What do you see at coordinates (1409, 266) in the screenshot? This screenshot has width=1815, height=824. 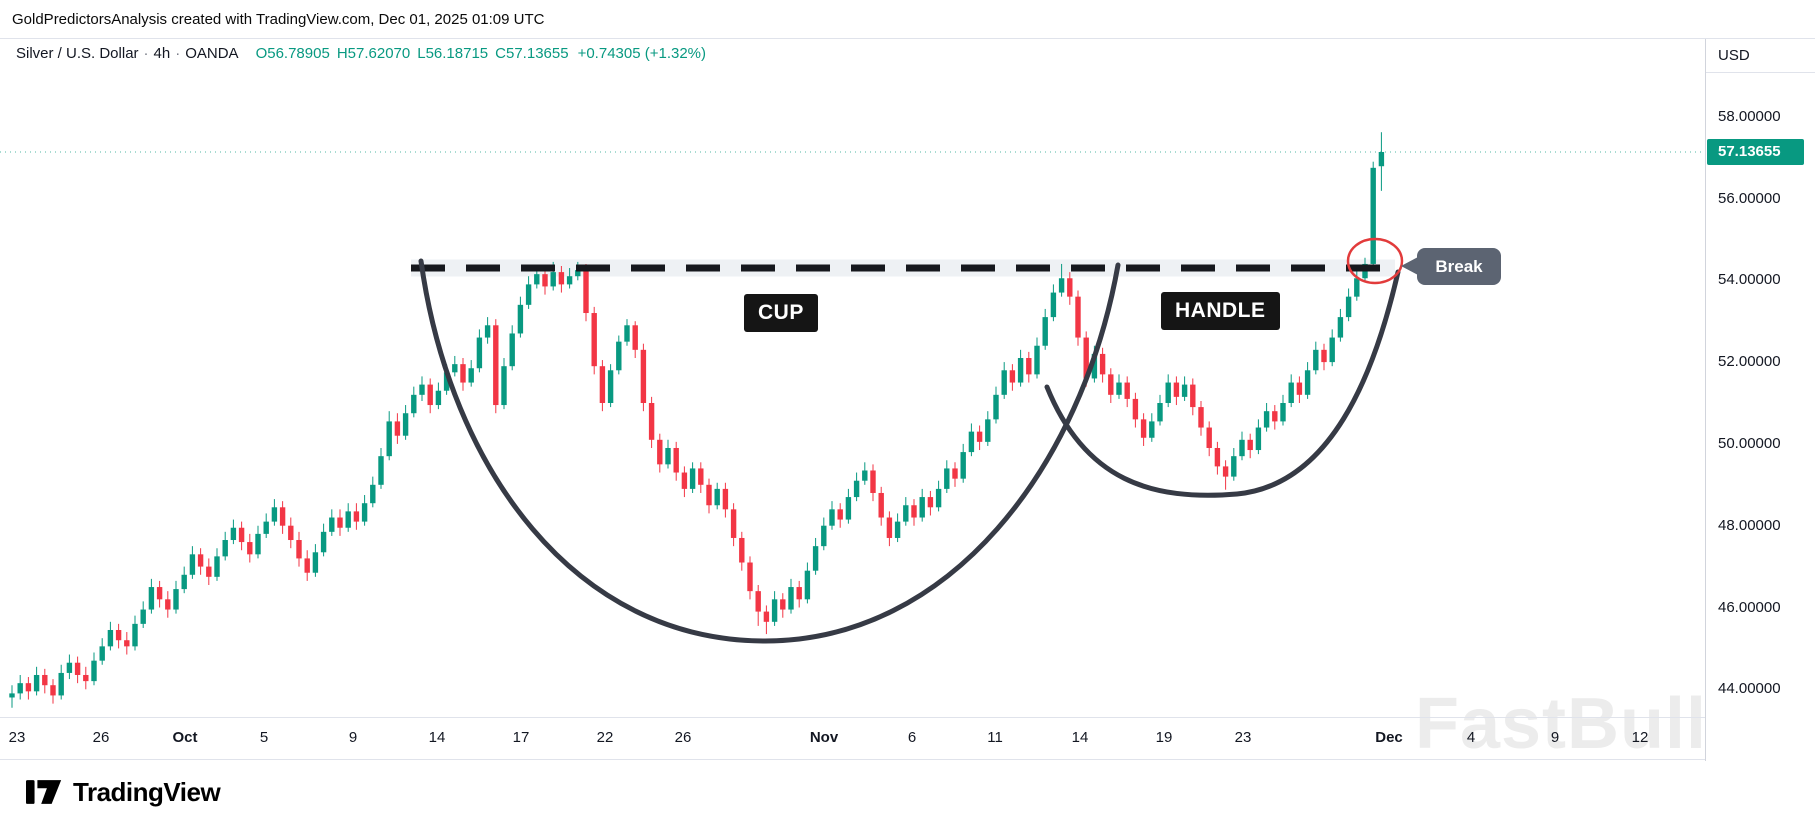 I see `break-callout-pointer` at bounding box center [1409, 266].